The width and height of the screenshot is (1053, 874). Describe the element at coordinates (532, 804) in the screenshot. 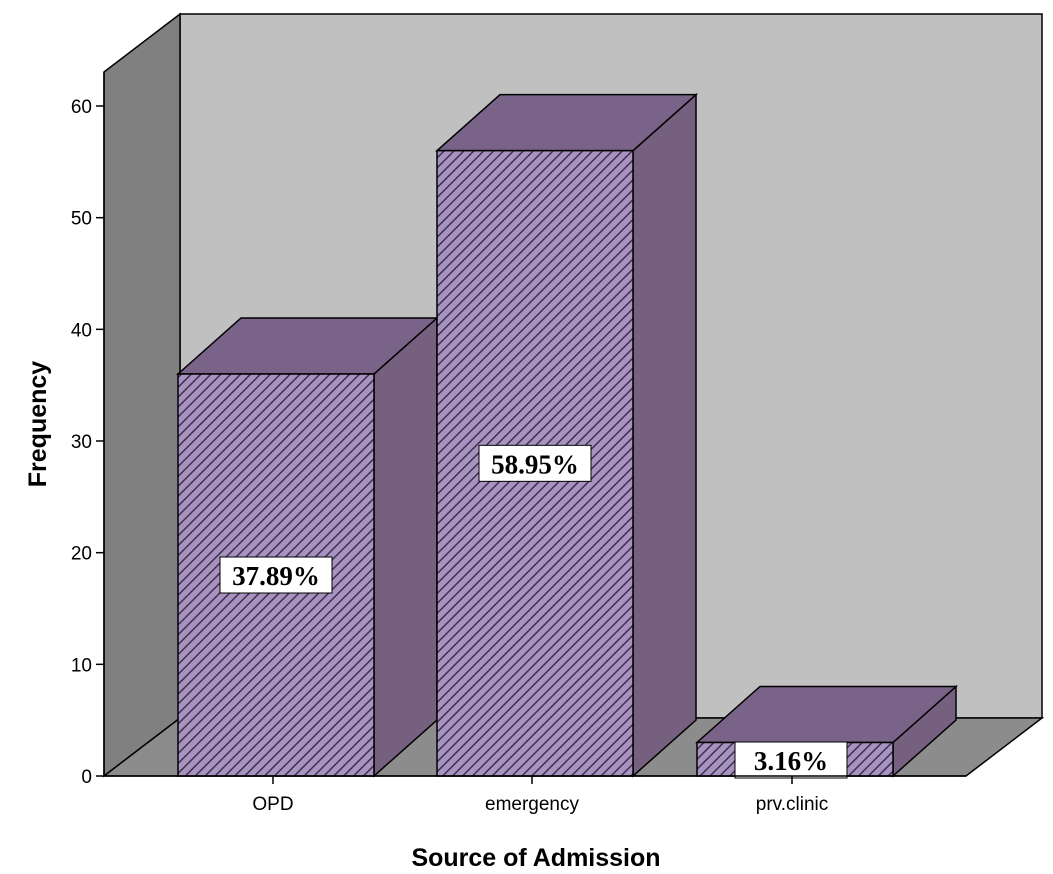

I see `x-tick-label: emergency` at that location.